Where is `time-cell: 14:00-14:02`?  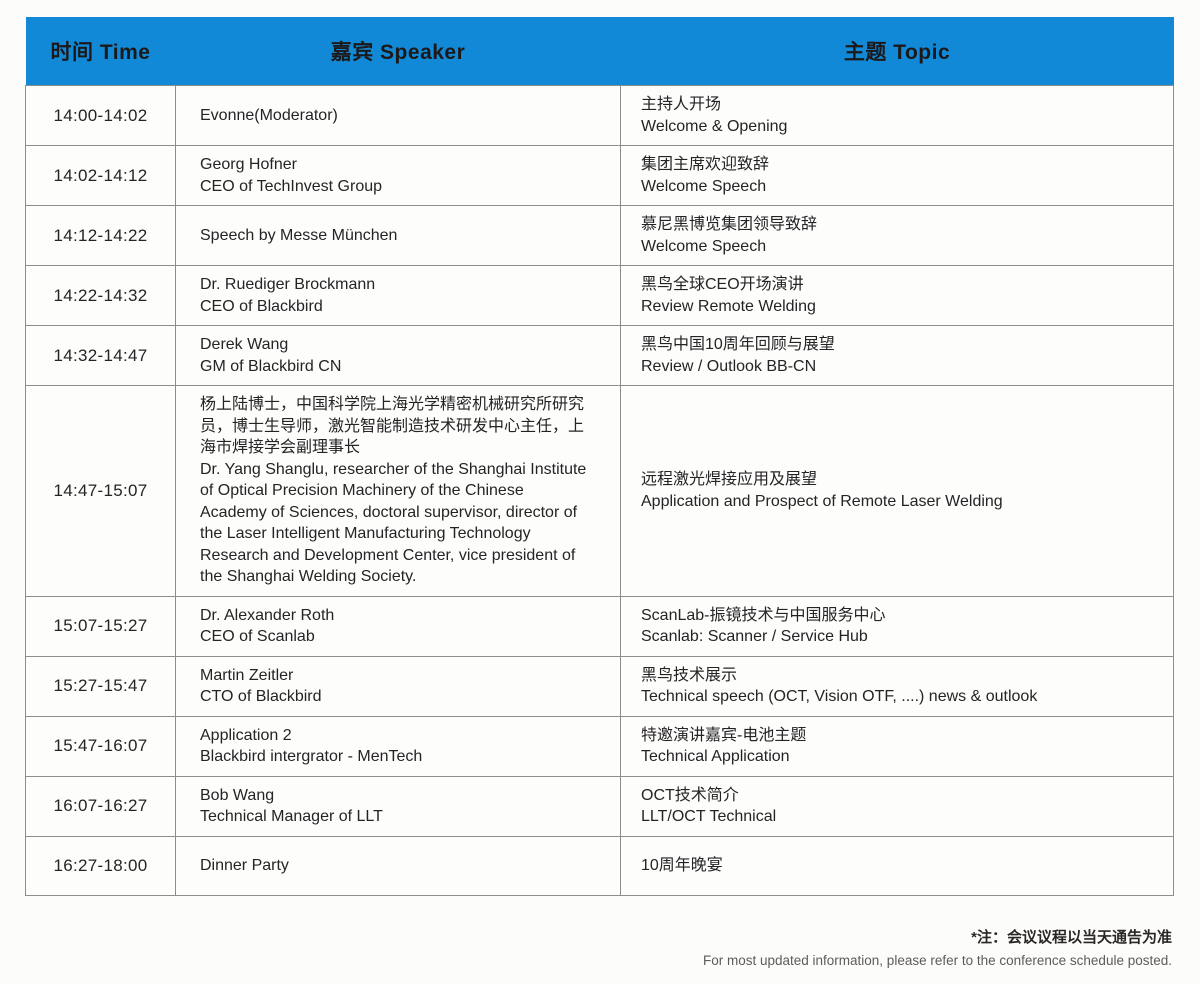
time-cell: 14:00-14:02 is located at coordinates (100, 115).